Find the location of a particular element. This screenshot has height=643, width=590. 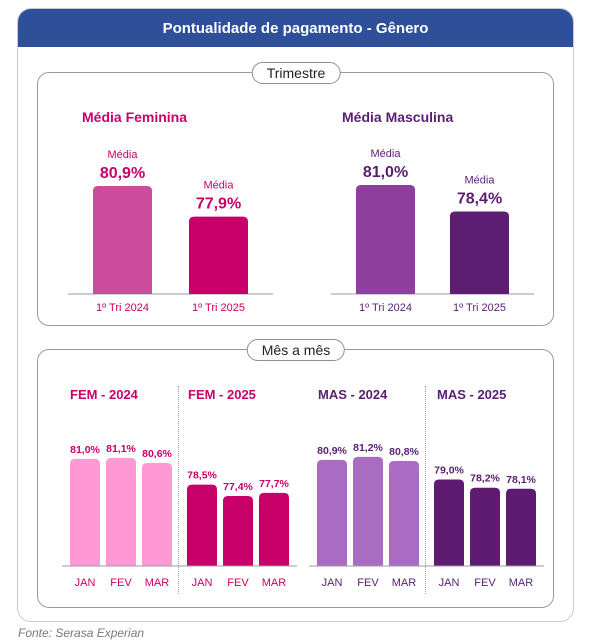

fem-2024-value-label-0: 81,0% is located at coordinates (85, 450).